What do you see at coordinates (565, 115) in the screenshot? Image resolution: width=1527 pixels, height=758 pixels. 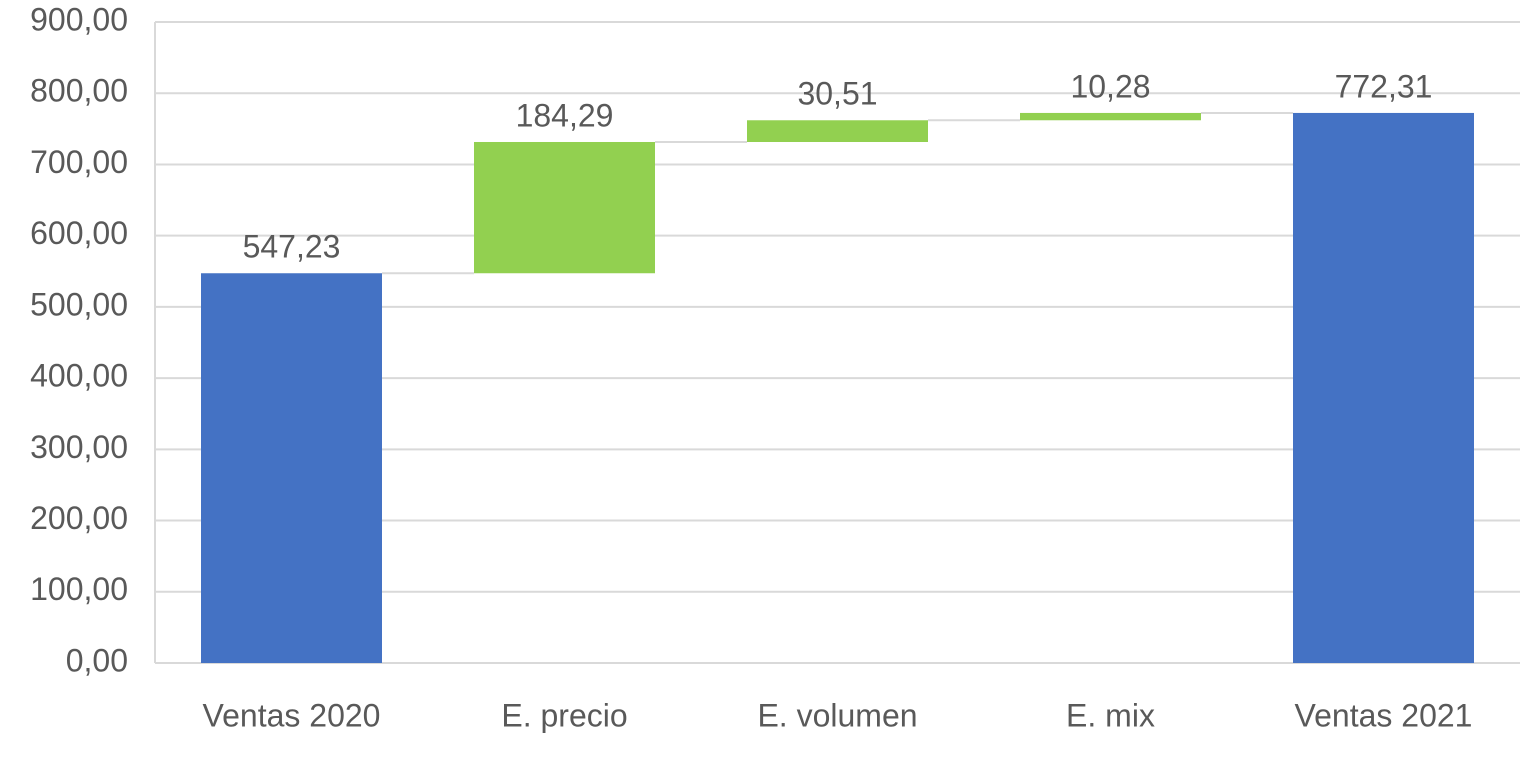 I see `data-label: 184,29` at bounding box center [565, 115].